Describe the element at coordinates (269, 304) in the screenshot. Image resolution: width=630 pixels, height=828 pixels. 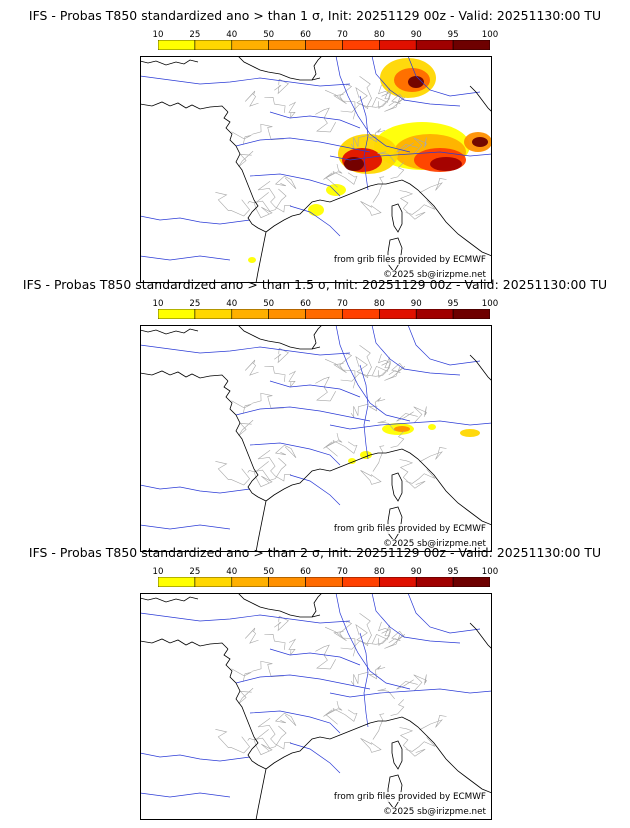
I see `colorbar-tick-label: 50` at that location.